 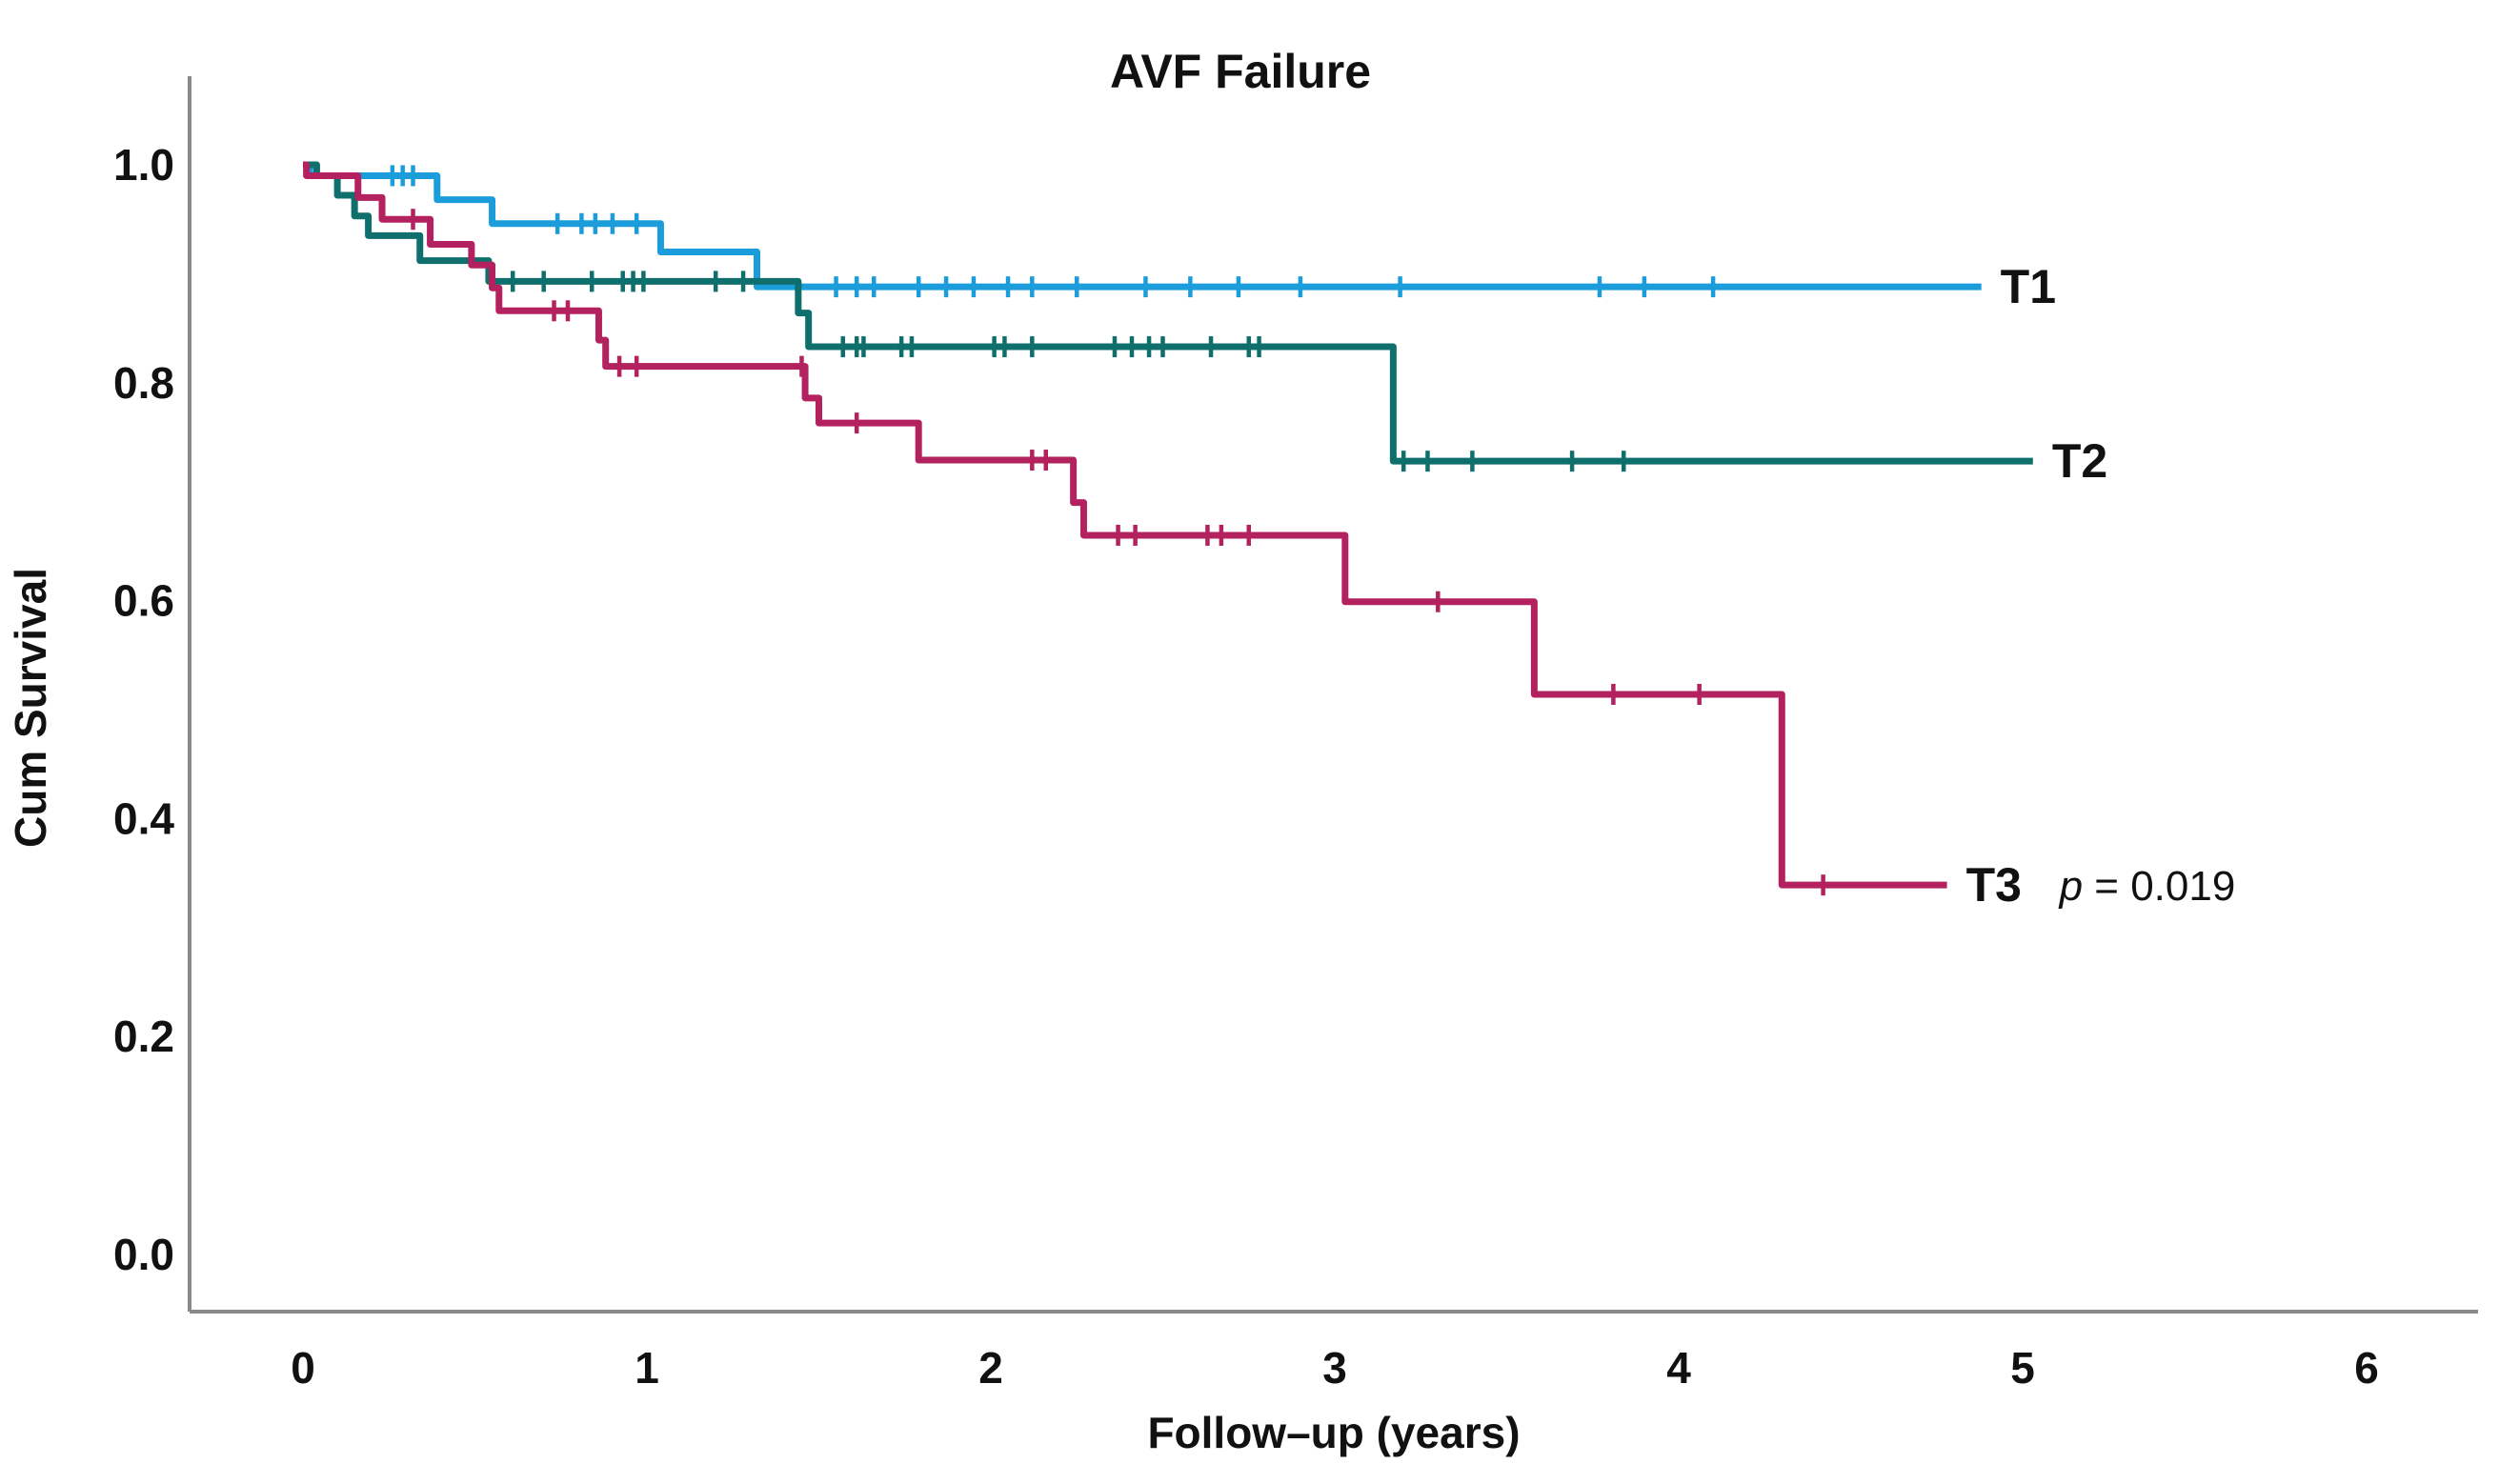 What do you see at coordinates (143, 1254) in the screenshot?
I see `y-tick-label: 0.0` at bounding box center [143, 1254].